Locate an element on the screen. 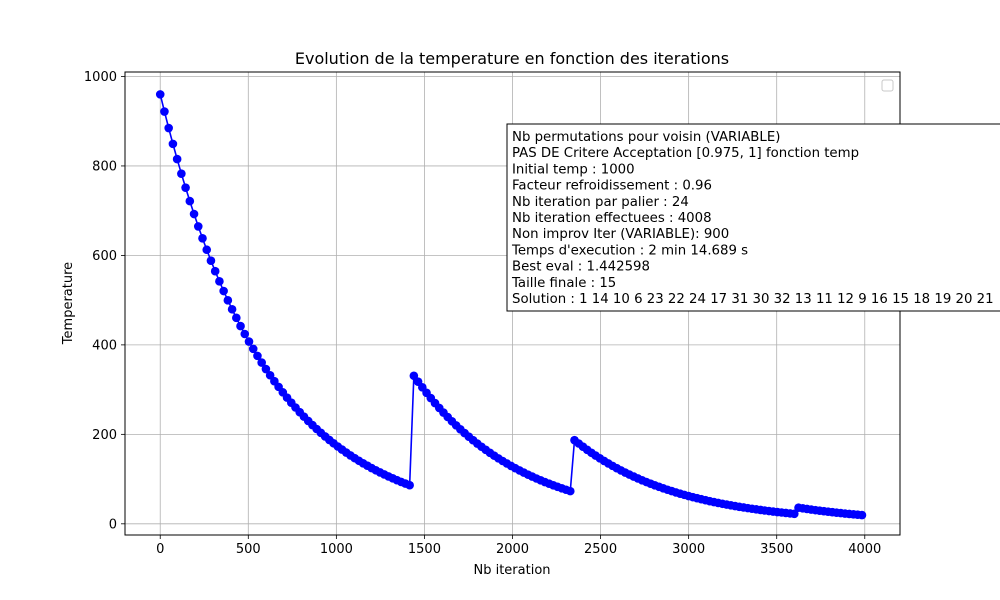 The height and width of the screenshot is (600, 1000). x-tick-label: 3000 is located at coordinates (688, 549).